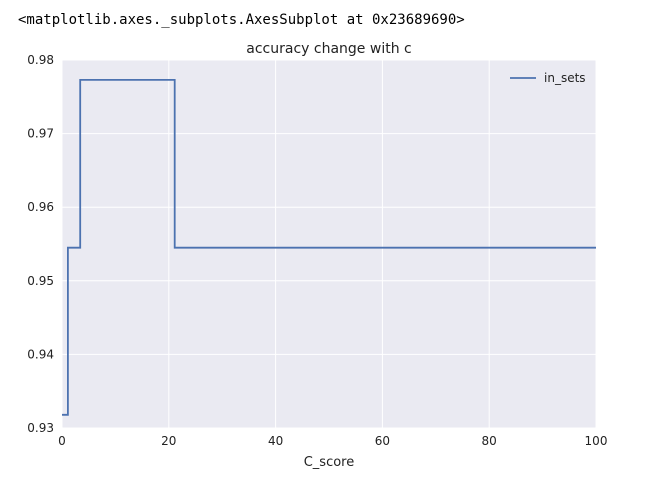 The height and width of the screenshot is (488, 663). Describe the element at coordinates (40, 134) in the screenshot. I see `y-tick-label: 0.97` at that location.